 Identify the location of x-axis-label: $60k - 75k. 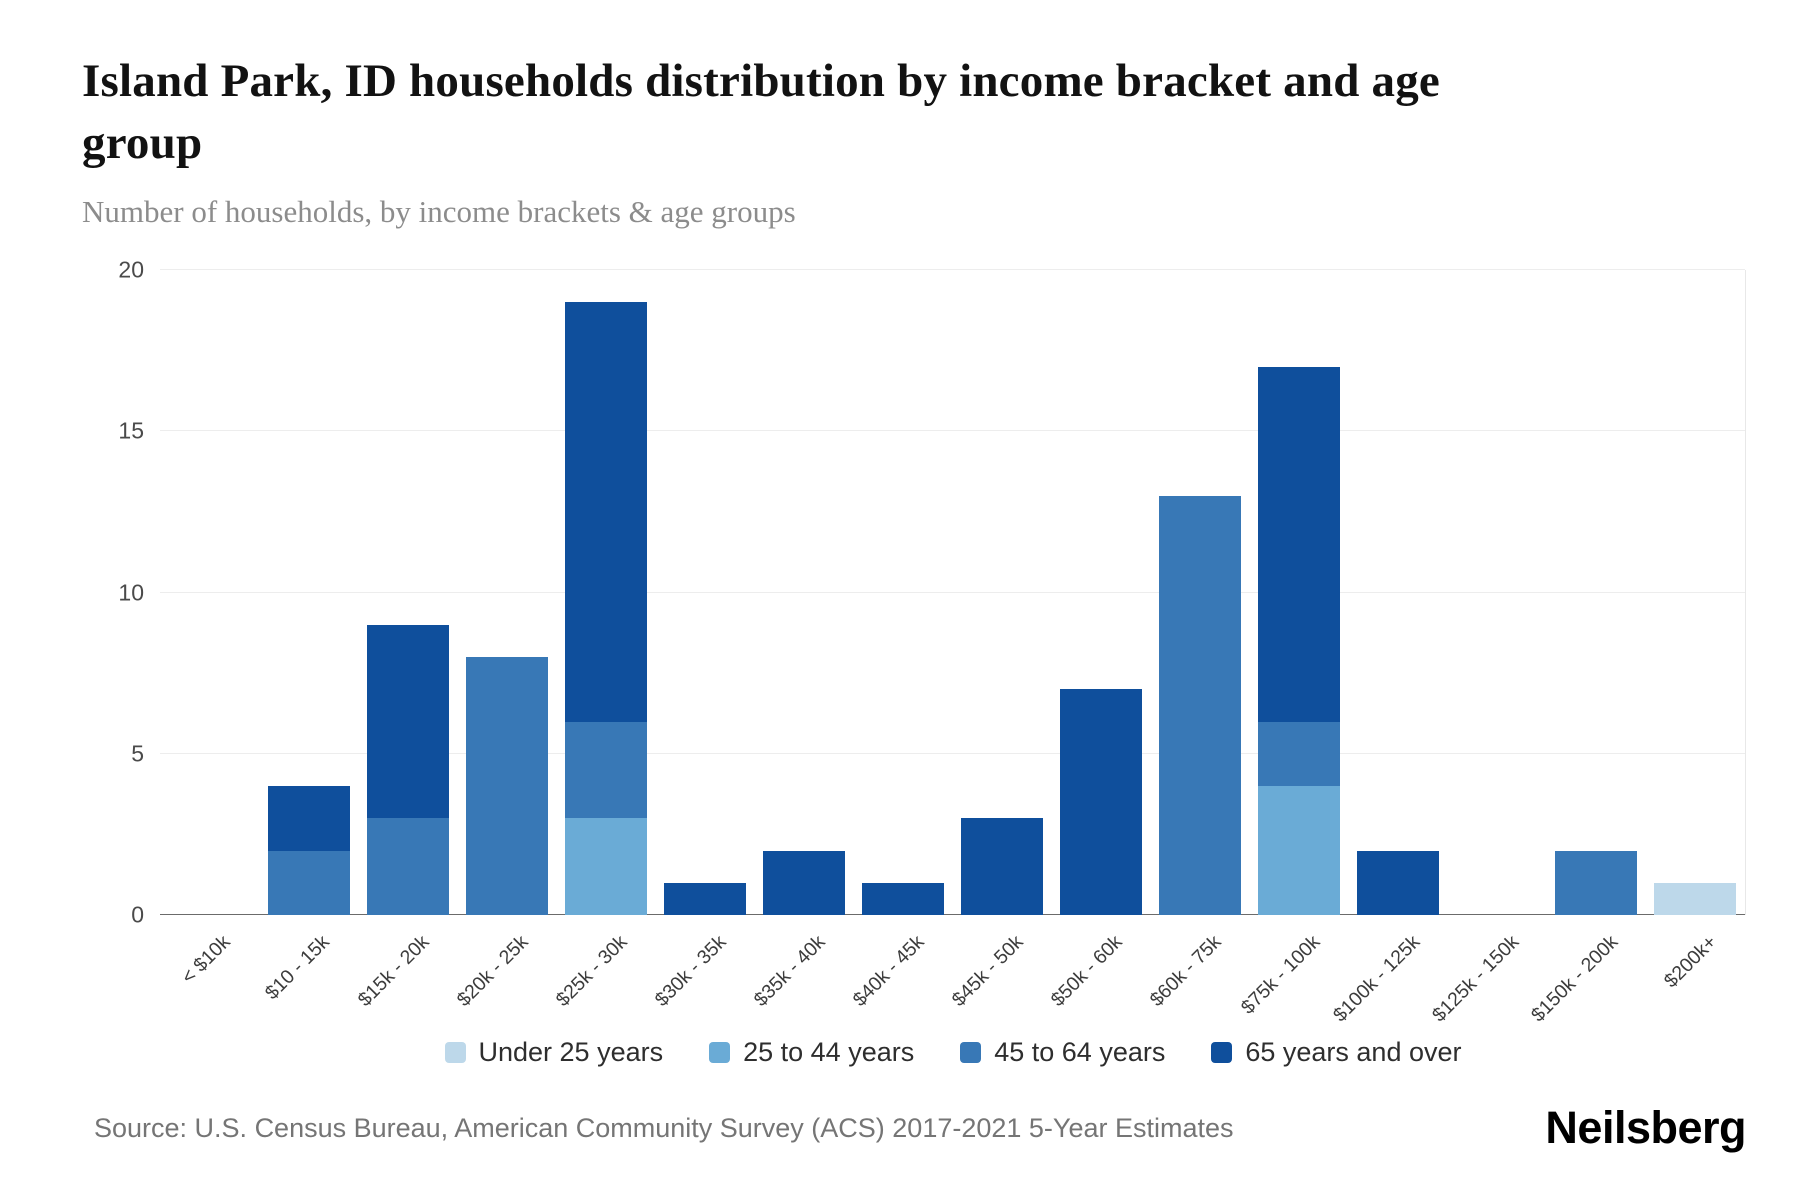
(1185, 971).